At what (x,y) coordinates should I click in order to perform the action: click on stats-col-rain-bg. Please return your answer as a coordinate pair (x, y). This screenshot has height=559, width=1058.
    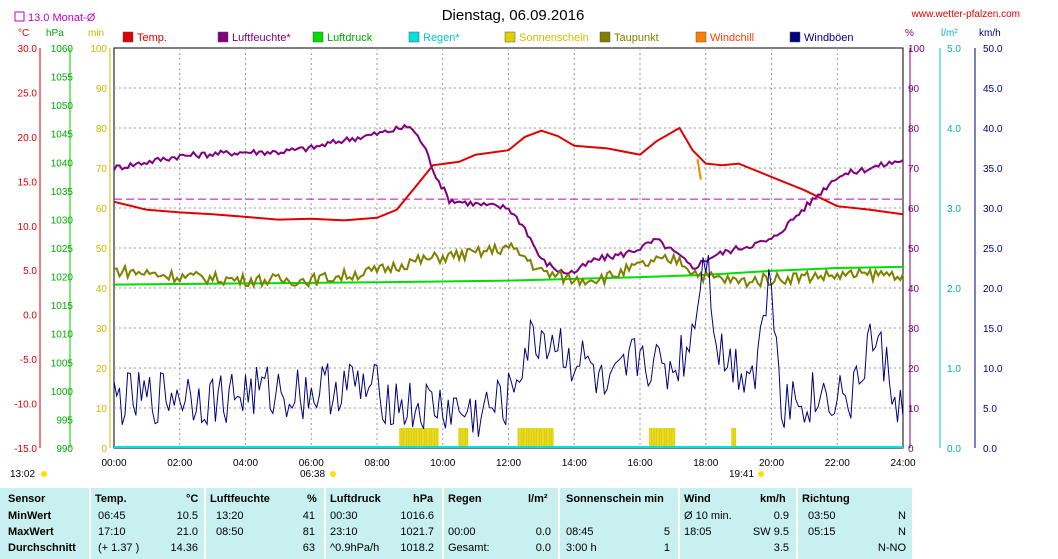
    Looking at the image, I should click on (501, 523).